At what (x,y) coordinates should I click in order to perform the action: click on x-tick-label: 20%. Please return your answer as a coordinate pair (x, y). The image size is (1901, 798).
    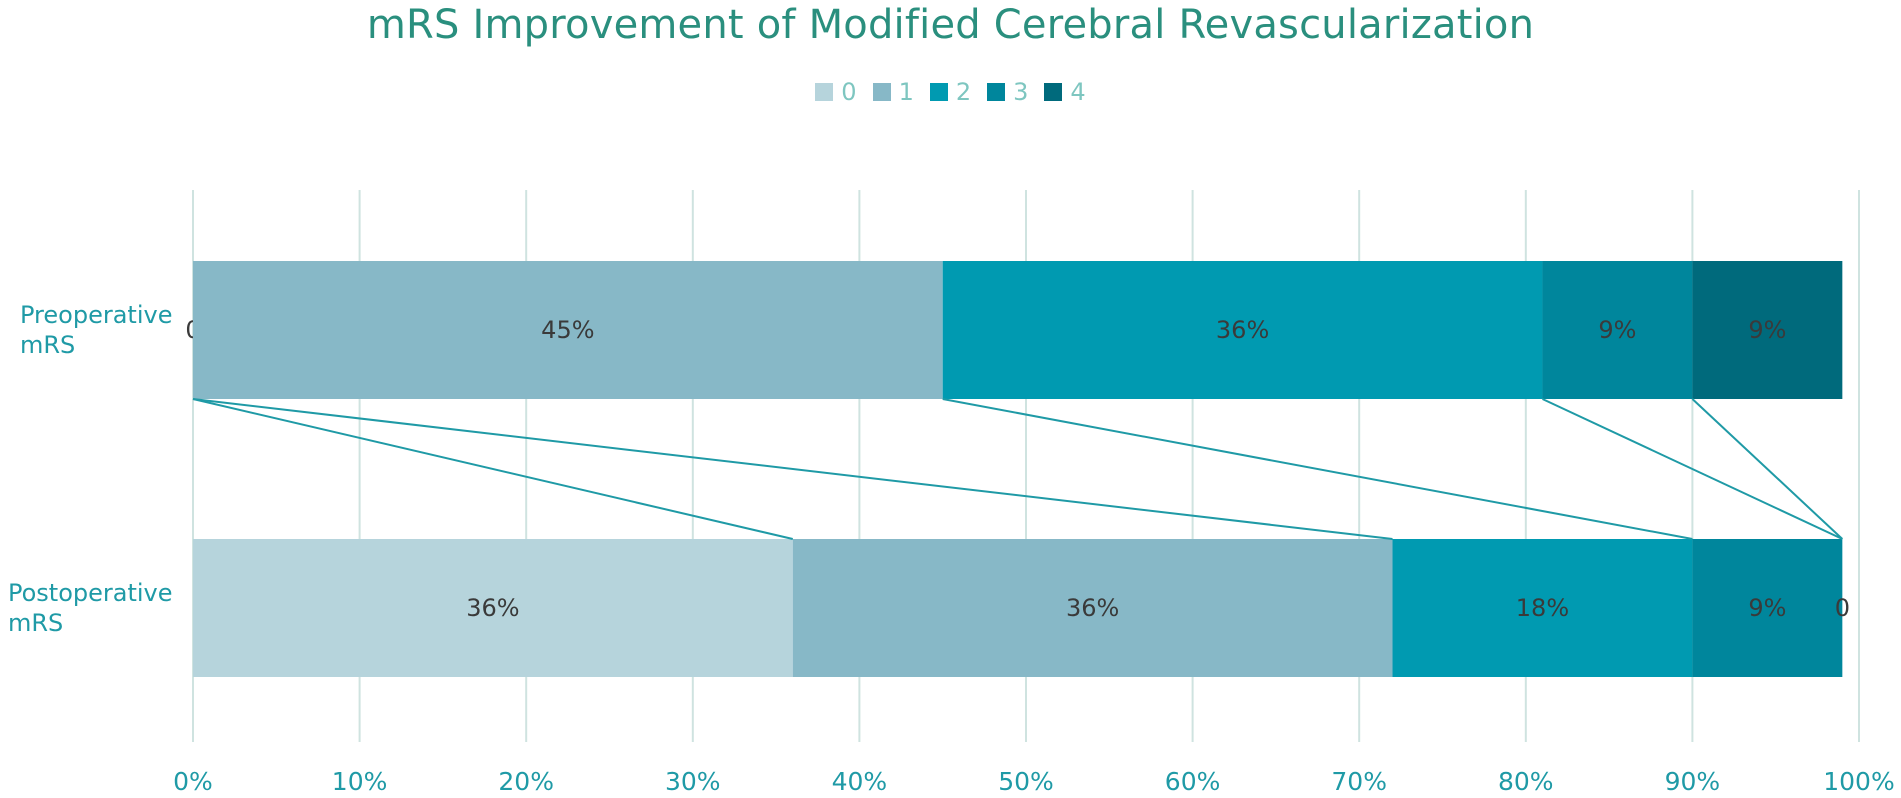
    Looking at the image, I should click on (526, 781).